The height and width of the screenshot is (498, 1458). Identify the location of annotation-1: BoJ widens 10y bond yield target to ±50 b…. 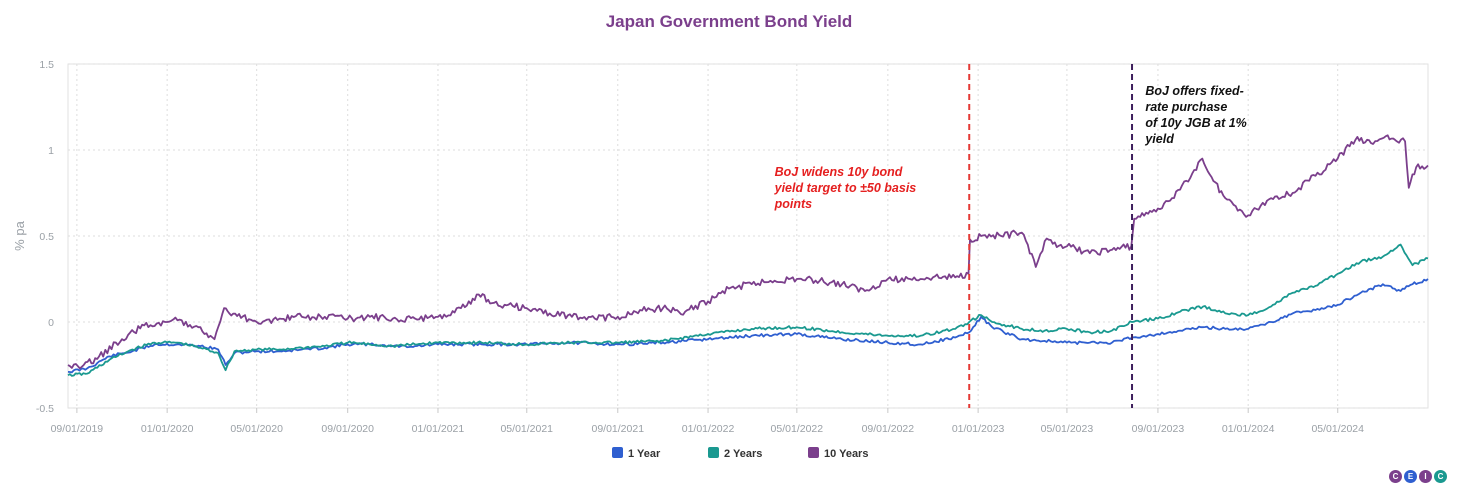
(845, 188).